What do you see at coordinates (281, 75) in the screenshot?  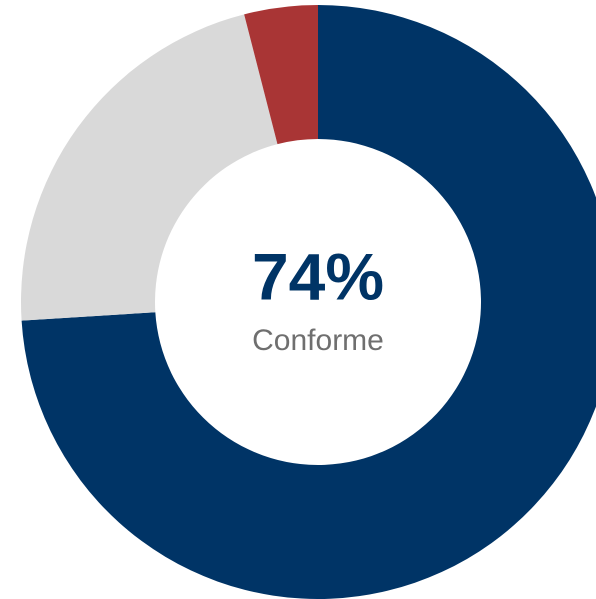 I see `donut-segment` at bounding box center [281, 75].